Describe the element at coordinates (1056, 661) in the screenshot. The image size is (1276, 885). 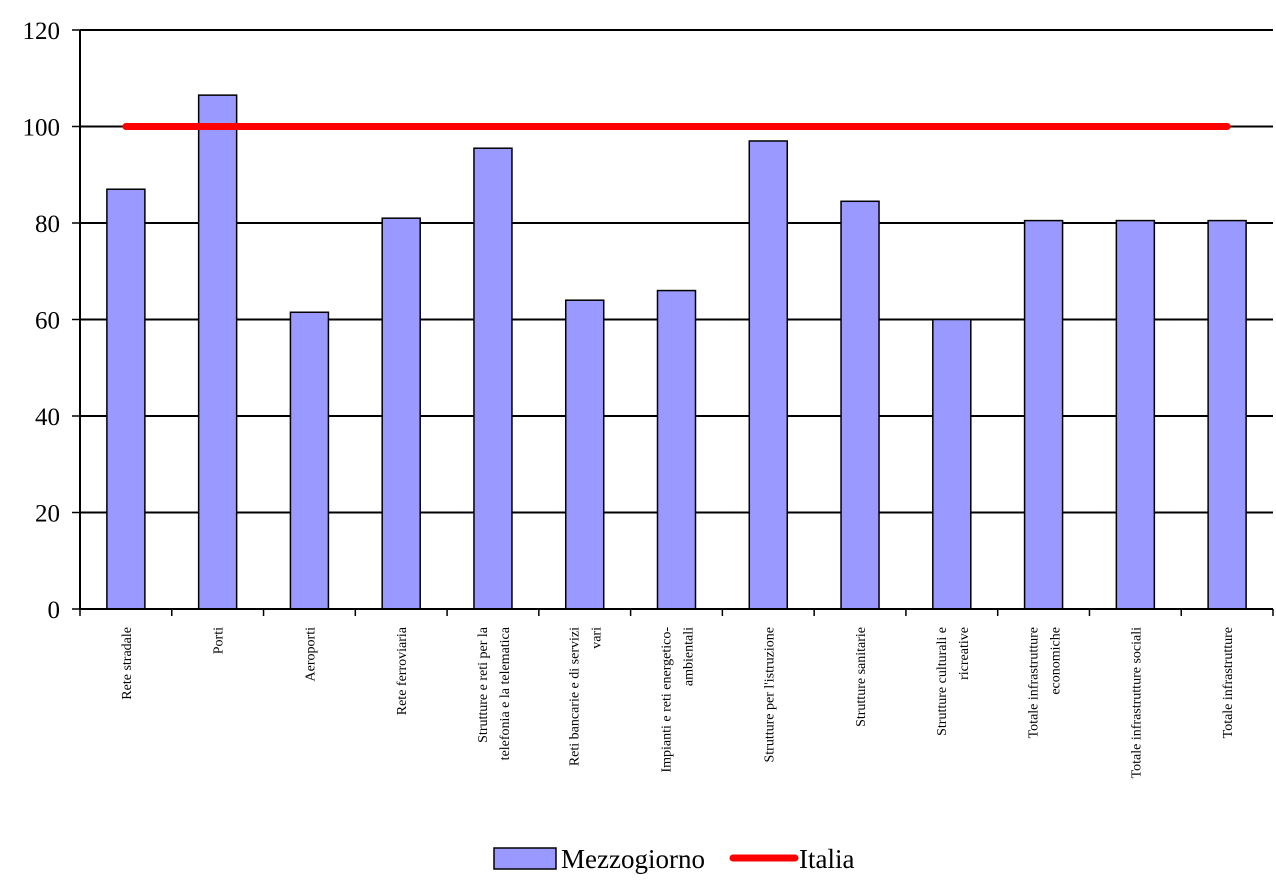
I see `x-category-label: economiche` at that location.